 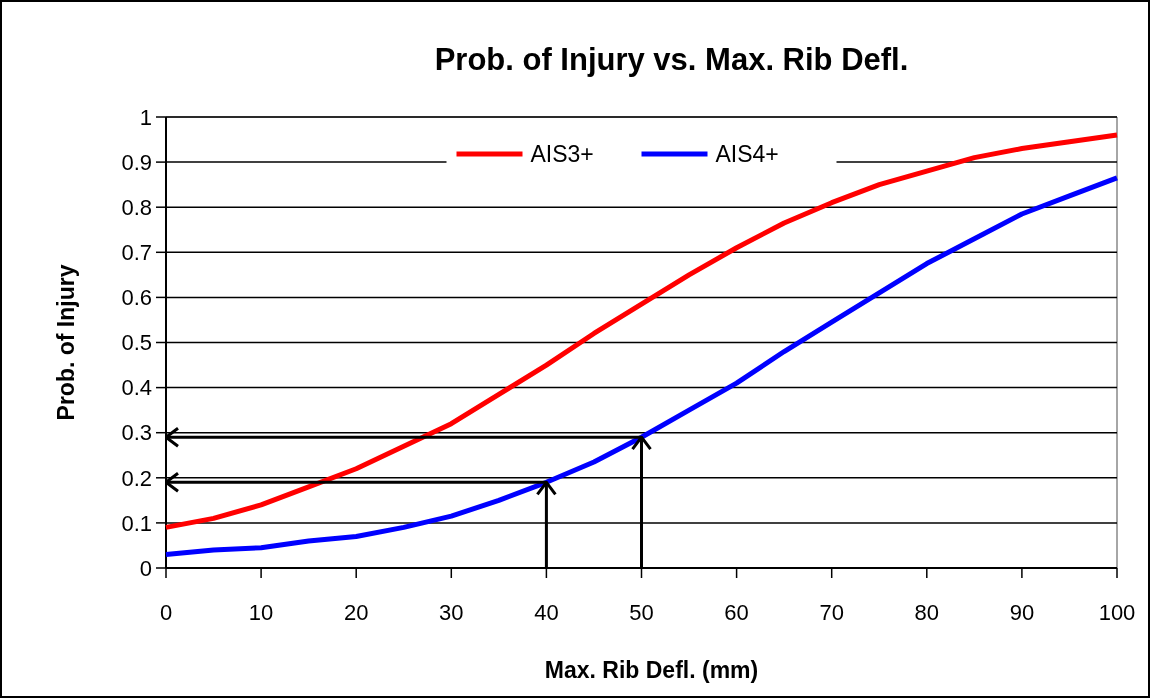 What do you see at coordinates (136, 478) in the screenshot?
I see `y-tick-label: 0.2` at bounding box center [136, 478].